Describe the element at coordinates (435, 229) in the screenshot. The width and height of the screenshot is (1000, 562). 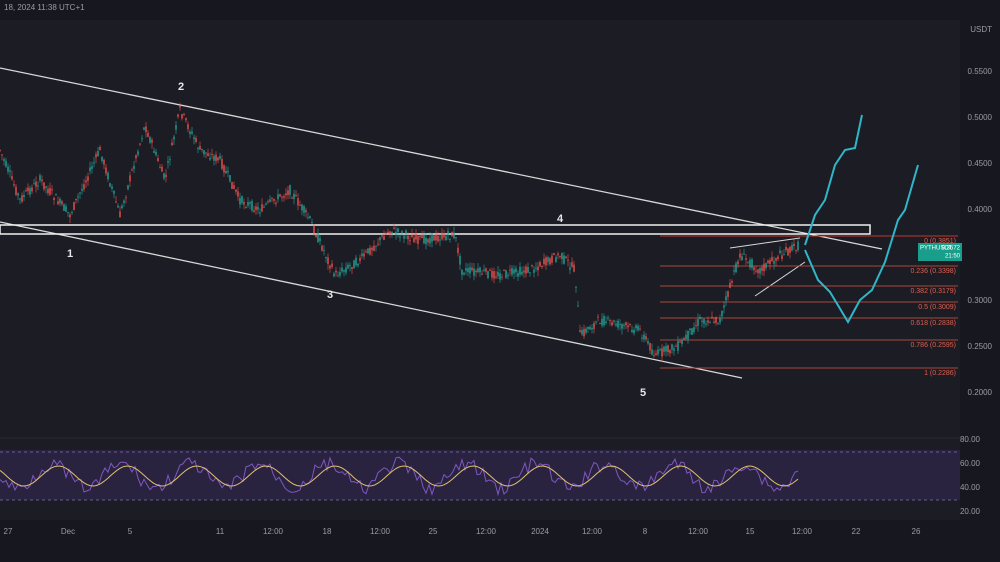
I see `resistance-zone` at that location.